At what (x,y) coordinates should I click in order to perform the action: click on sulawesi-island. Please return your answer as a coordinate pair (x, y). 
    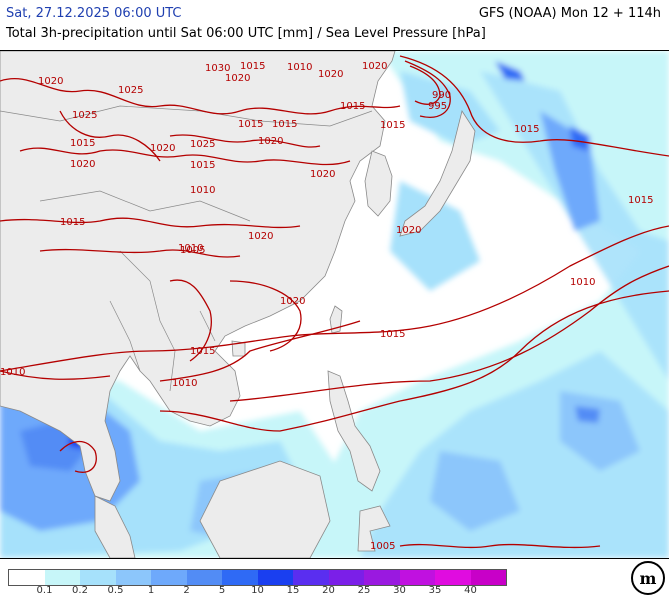
    Looking at the image, I should click on (374, 528).